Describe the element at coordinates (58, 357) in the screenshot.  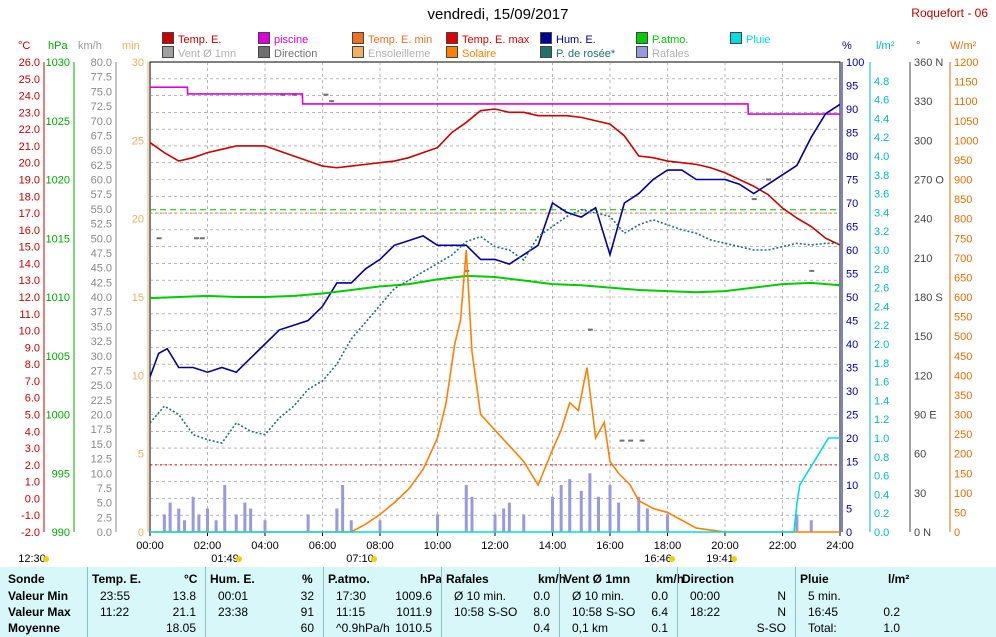
I see `press-tick-label: 1005` at that location.